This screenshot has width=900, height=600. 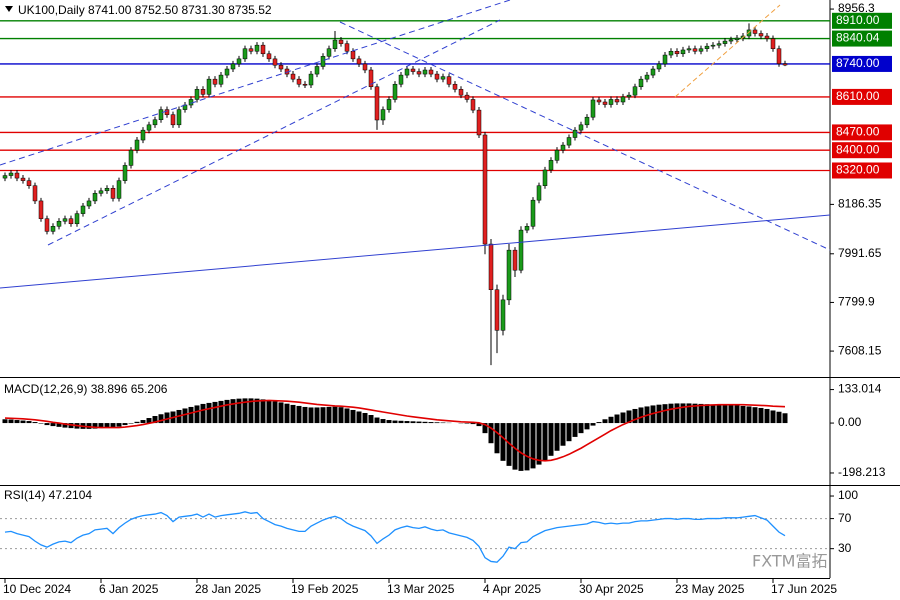 I want to click on y-tick-label: 7799.9, so click(x=856, y=302).